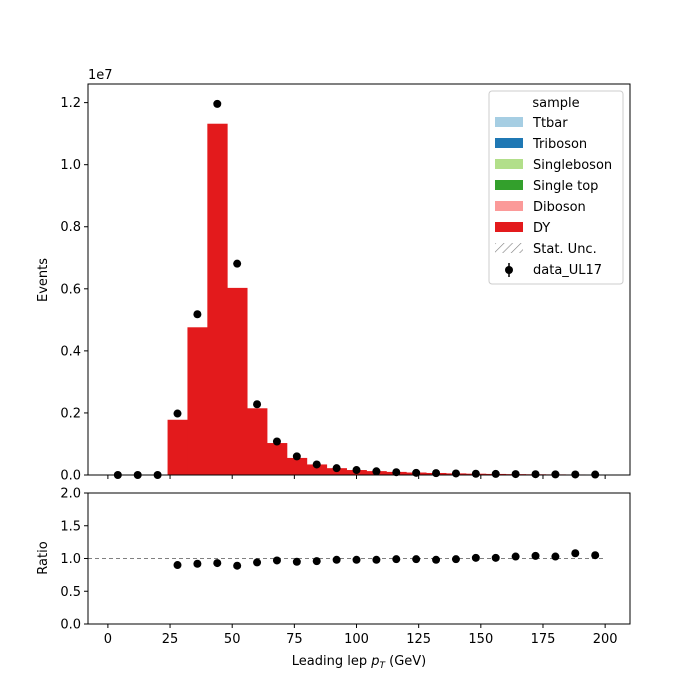 Image resolution: width=700 pixels, height=700 pixels. Describe the element at coordinates (43, 280) in the screenshot. I see `main-y-axis-label: Events` at that location.